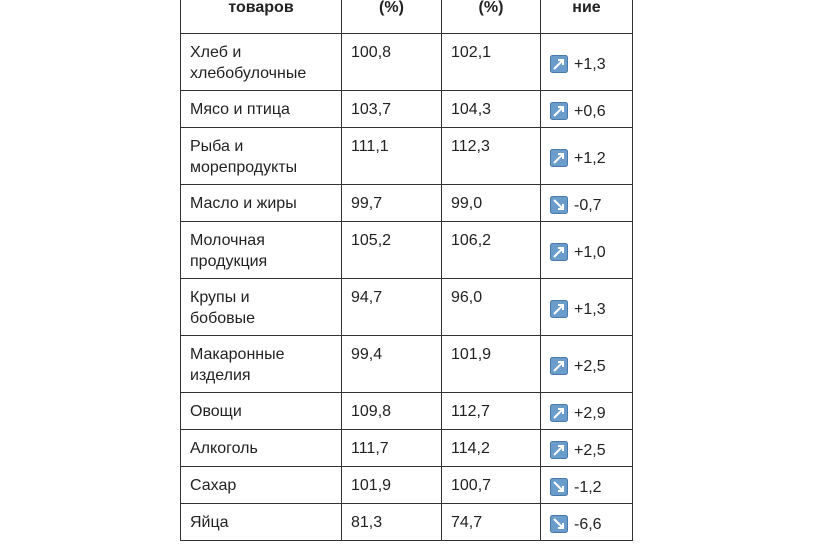 This screenshot has width=820, height=550. Describe the element at coordinates (224, 448) in the screenshot. I see `cell-text: Алкоголь` at that location.